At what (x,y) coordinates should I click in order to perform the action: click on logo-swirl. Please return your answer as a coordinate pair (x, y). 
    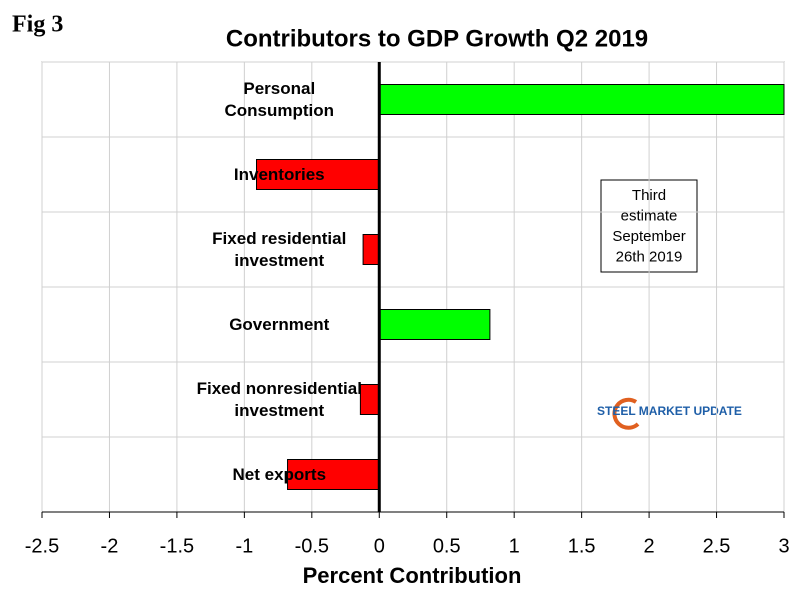
    Looking at the image, I should click on (626, 413).